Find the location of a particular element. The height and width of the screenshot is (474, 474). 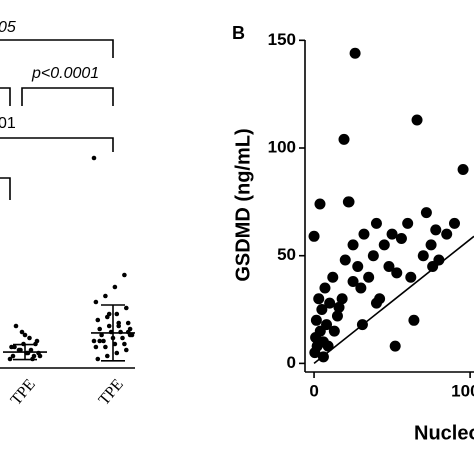

annotation: p<0.0001 is located at coordinates (65, 73).